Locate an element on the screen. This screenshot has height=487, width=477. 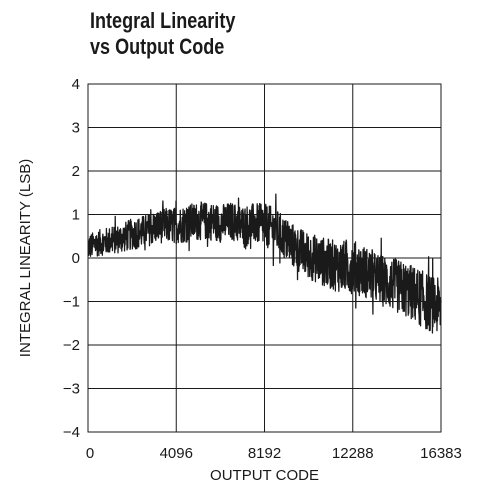
y-tick-label: 3 is located at coordinates (76, 128).